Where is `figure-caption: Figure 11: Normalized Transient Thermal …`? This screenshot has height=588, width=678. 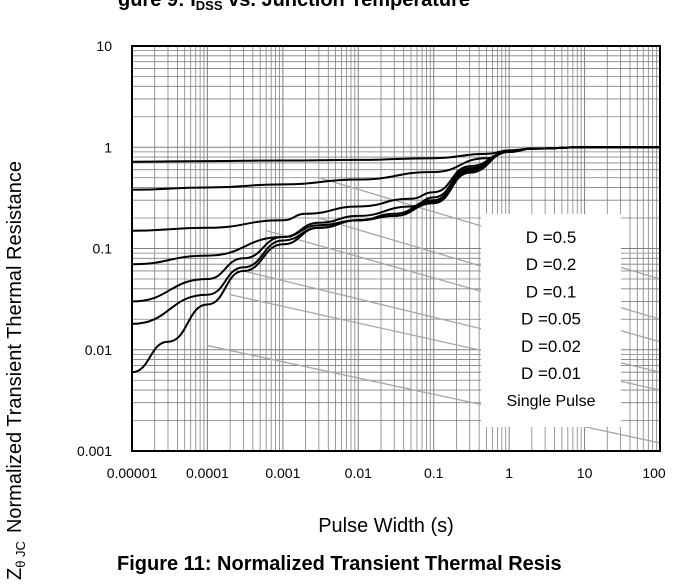
figure-caption: Figure 11: Normalized Transient Thermal … is located at coordinates (339, 564).